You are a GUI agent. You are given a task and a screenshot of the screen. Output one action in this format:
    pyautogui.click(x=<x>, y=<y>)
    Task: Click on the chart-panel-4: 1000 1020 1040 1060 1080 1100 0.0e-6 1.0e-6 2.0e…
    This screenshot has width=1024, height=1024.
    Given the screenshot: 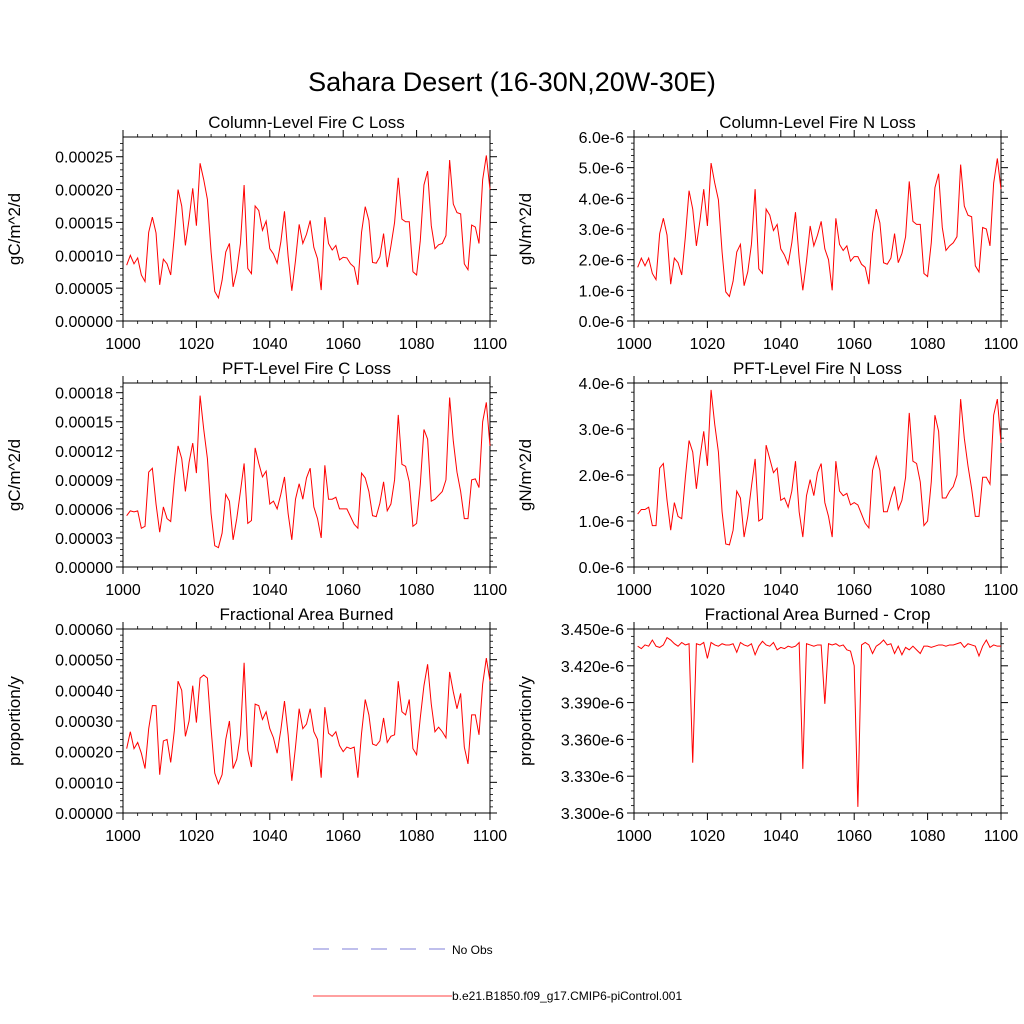 What is the action you would take?
    pyautogui.click(x=767, y=479)
    